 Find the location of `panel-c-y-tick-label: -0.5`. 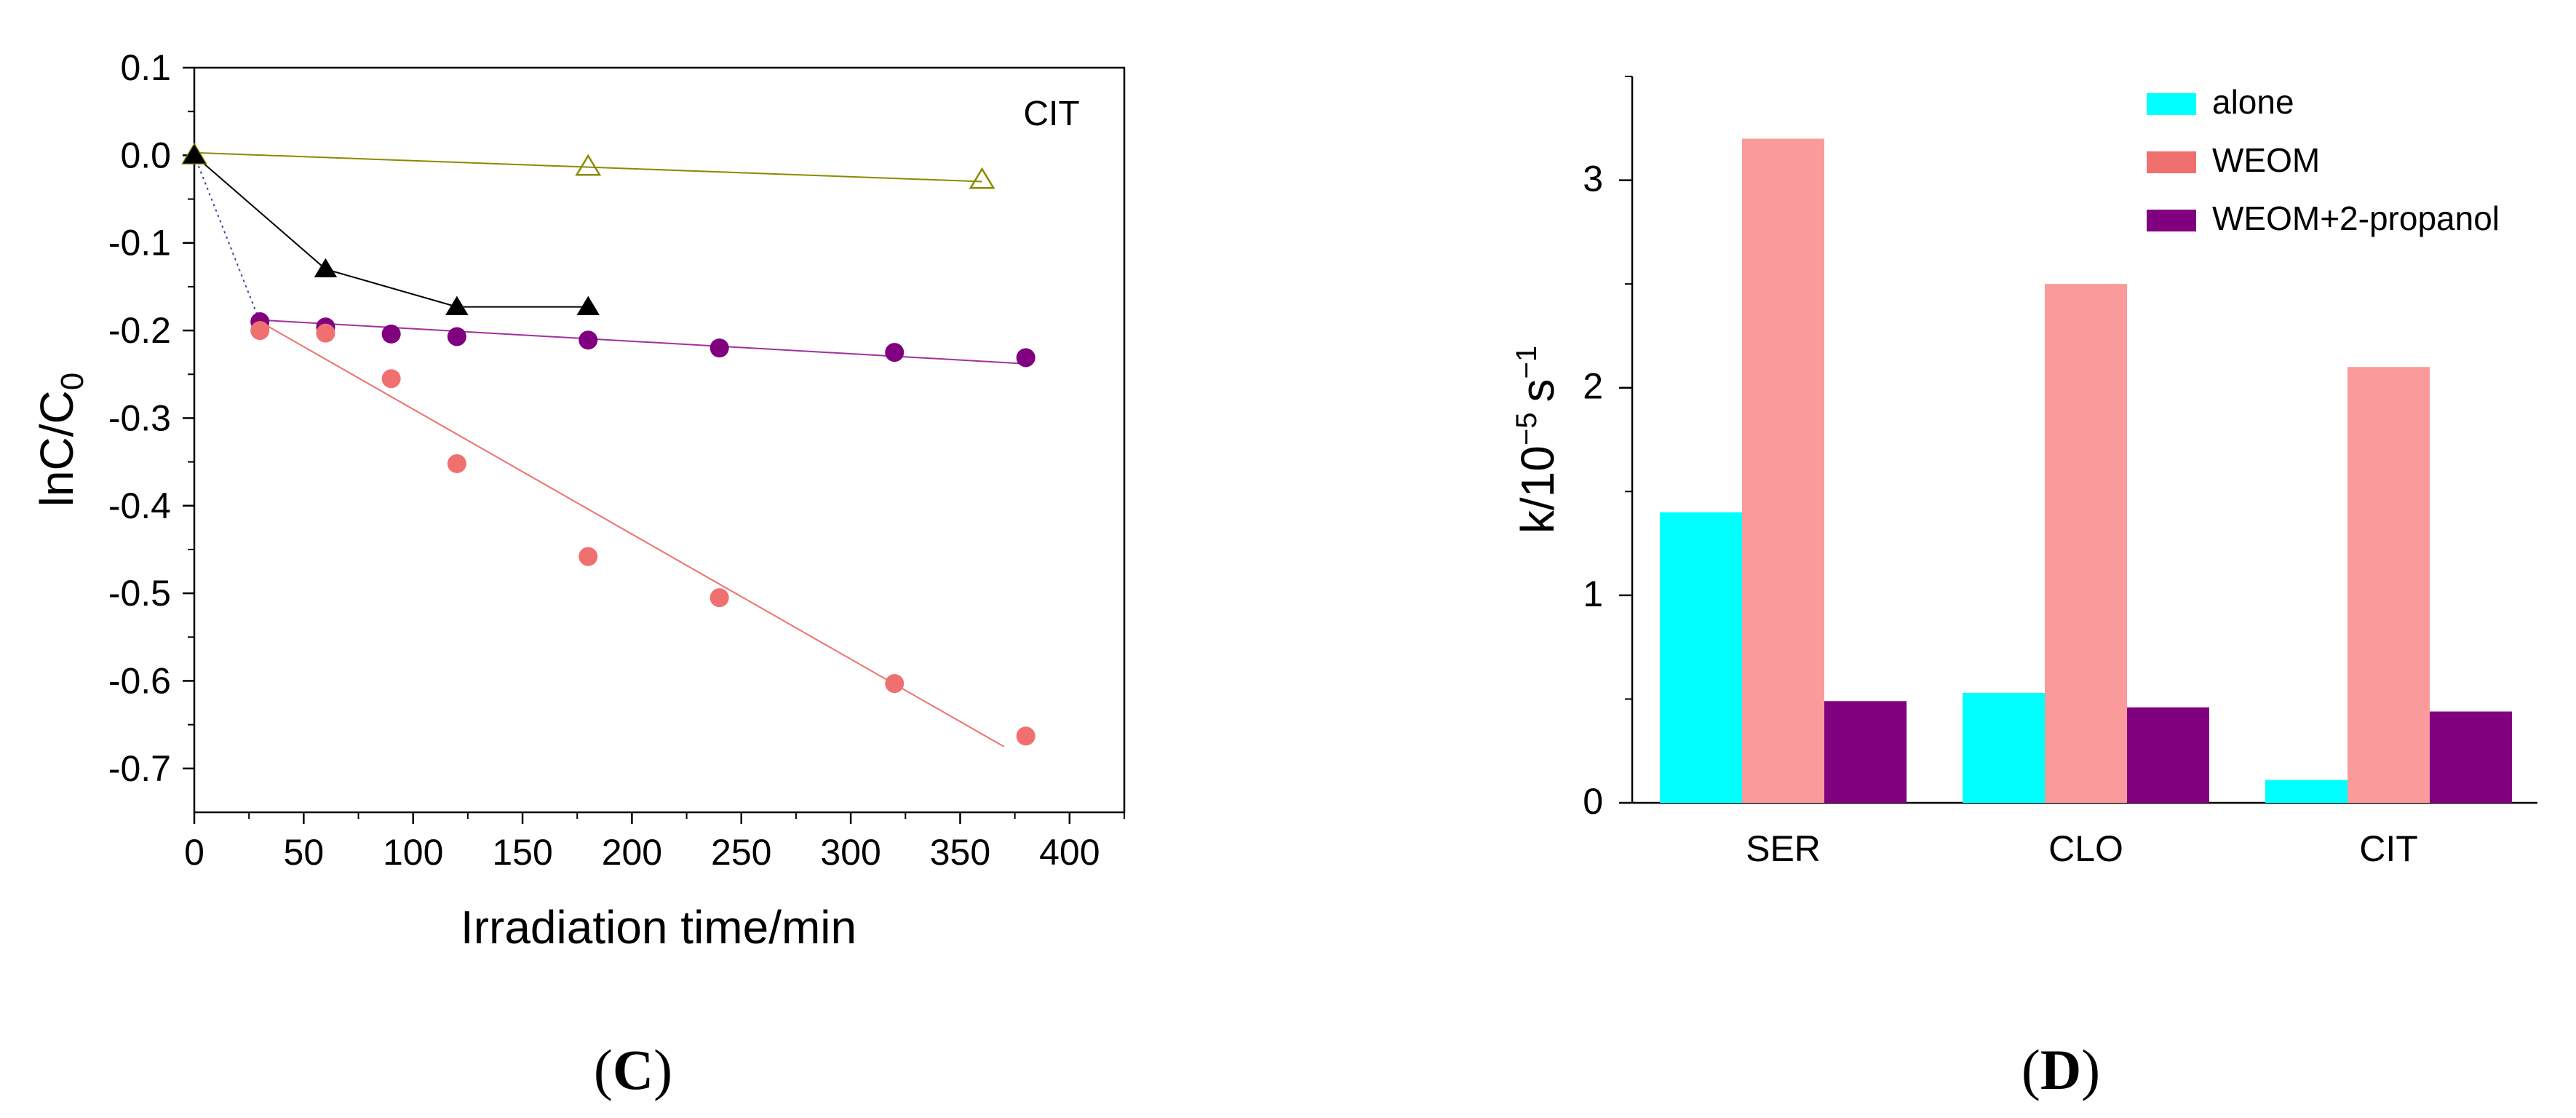

panel-c-y-tick-label: -0.5 is located at coordinates (139, 593).